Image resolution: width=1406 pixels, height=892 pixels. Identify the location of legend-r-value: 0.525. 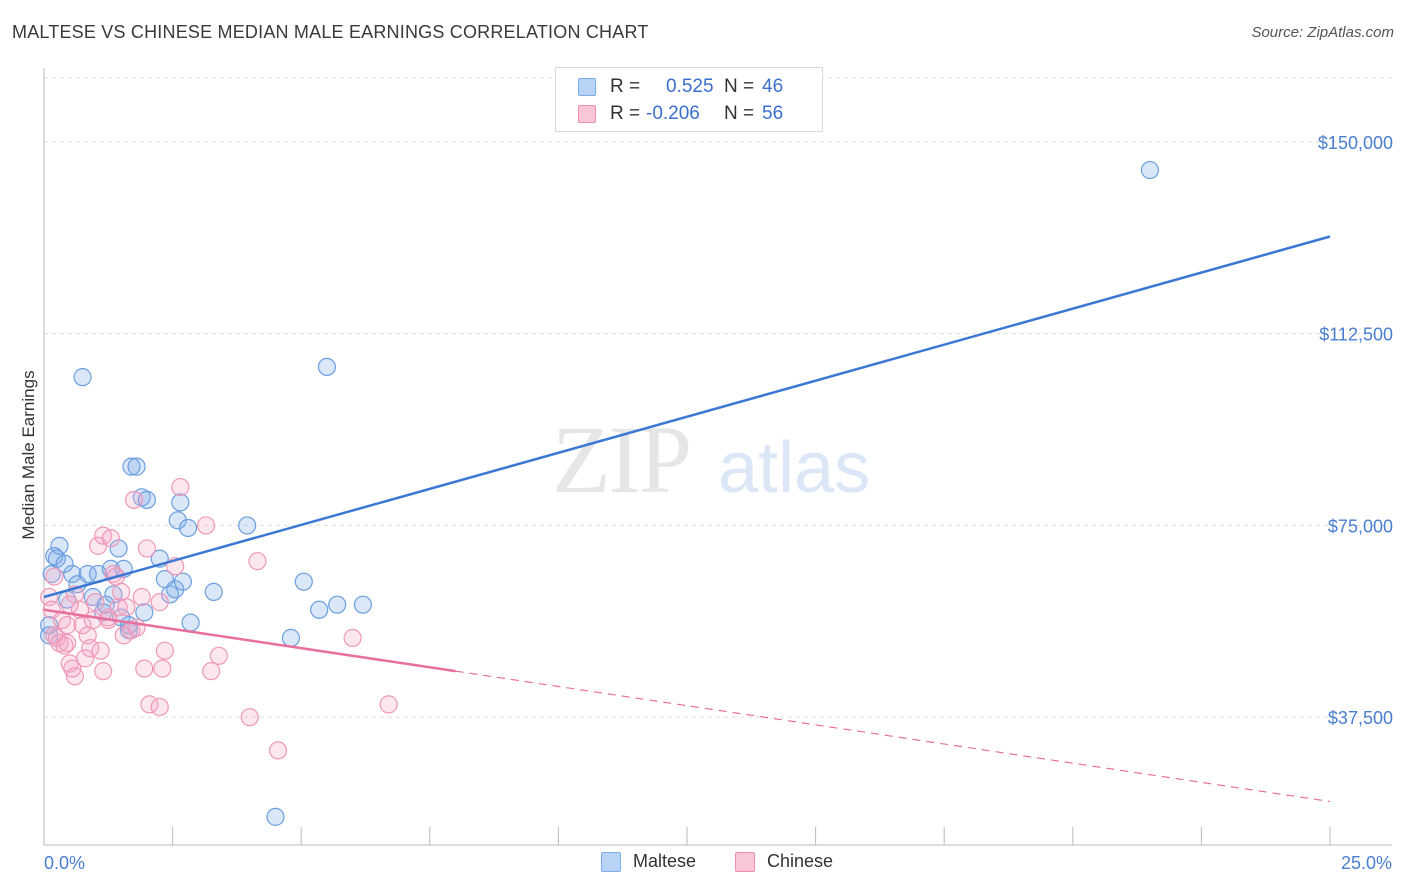
(690, 86).